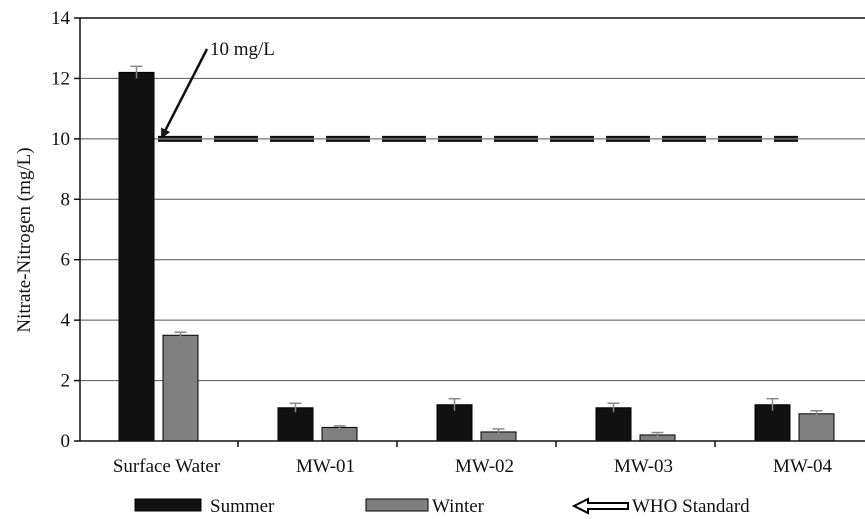  Describe the element at coordinates (167, 466) in the screenshot. I see `category-label: Surface Water` at that location.